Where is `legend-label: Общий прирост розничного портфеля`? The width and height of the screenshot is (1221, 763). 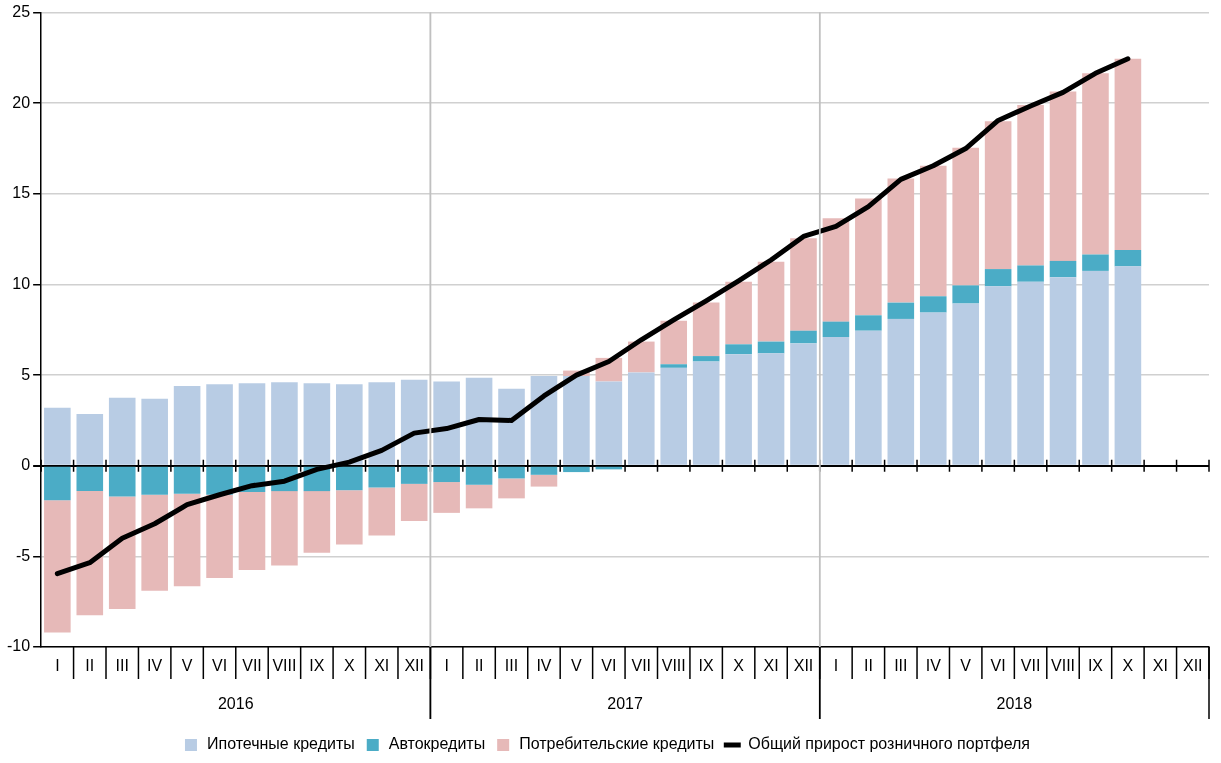
legend-label: Общий прирост розничного портфеля is located at coordinates (889, 744).